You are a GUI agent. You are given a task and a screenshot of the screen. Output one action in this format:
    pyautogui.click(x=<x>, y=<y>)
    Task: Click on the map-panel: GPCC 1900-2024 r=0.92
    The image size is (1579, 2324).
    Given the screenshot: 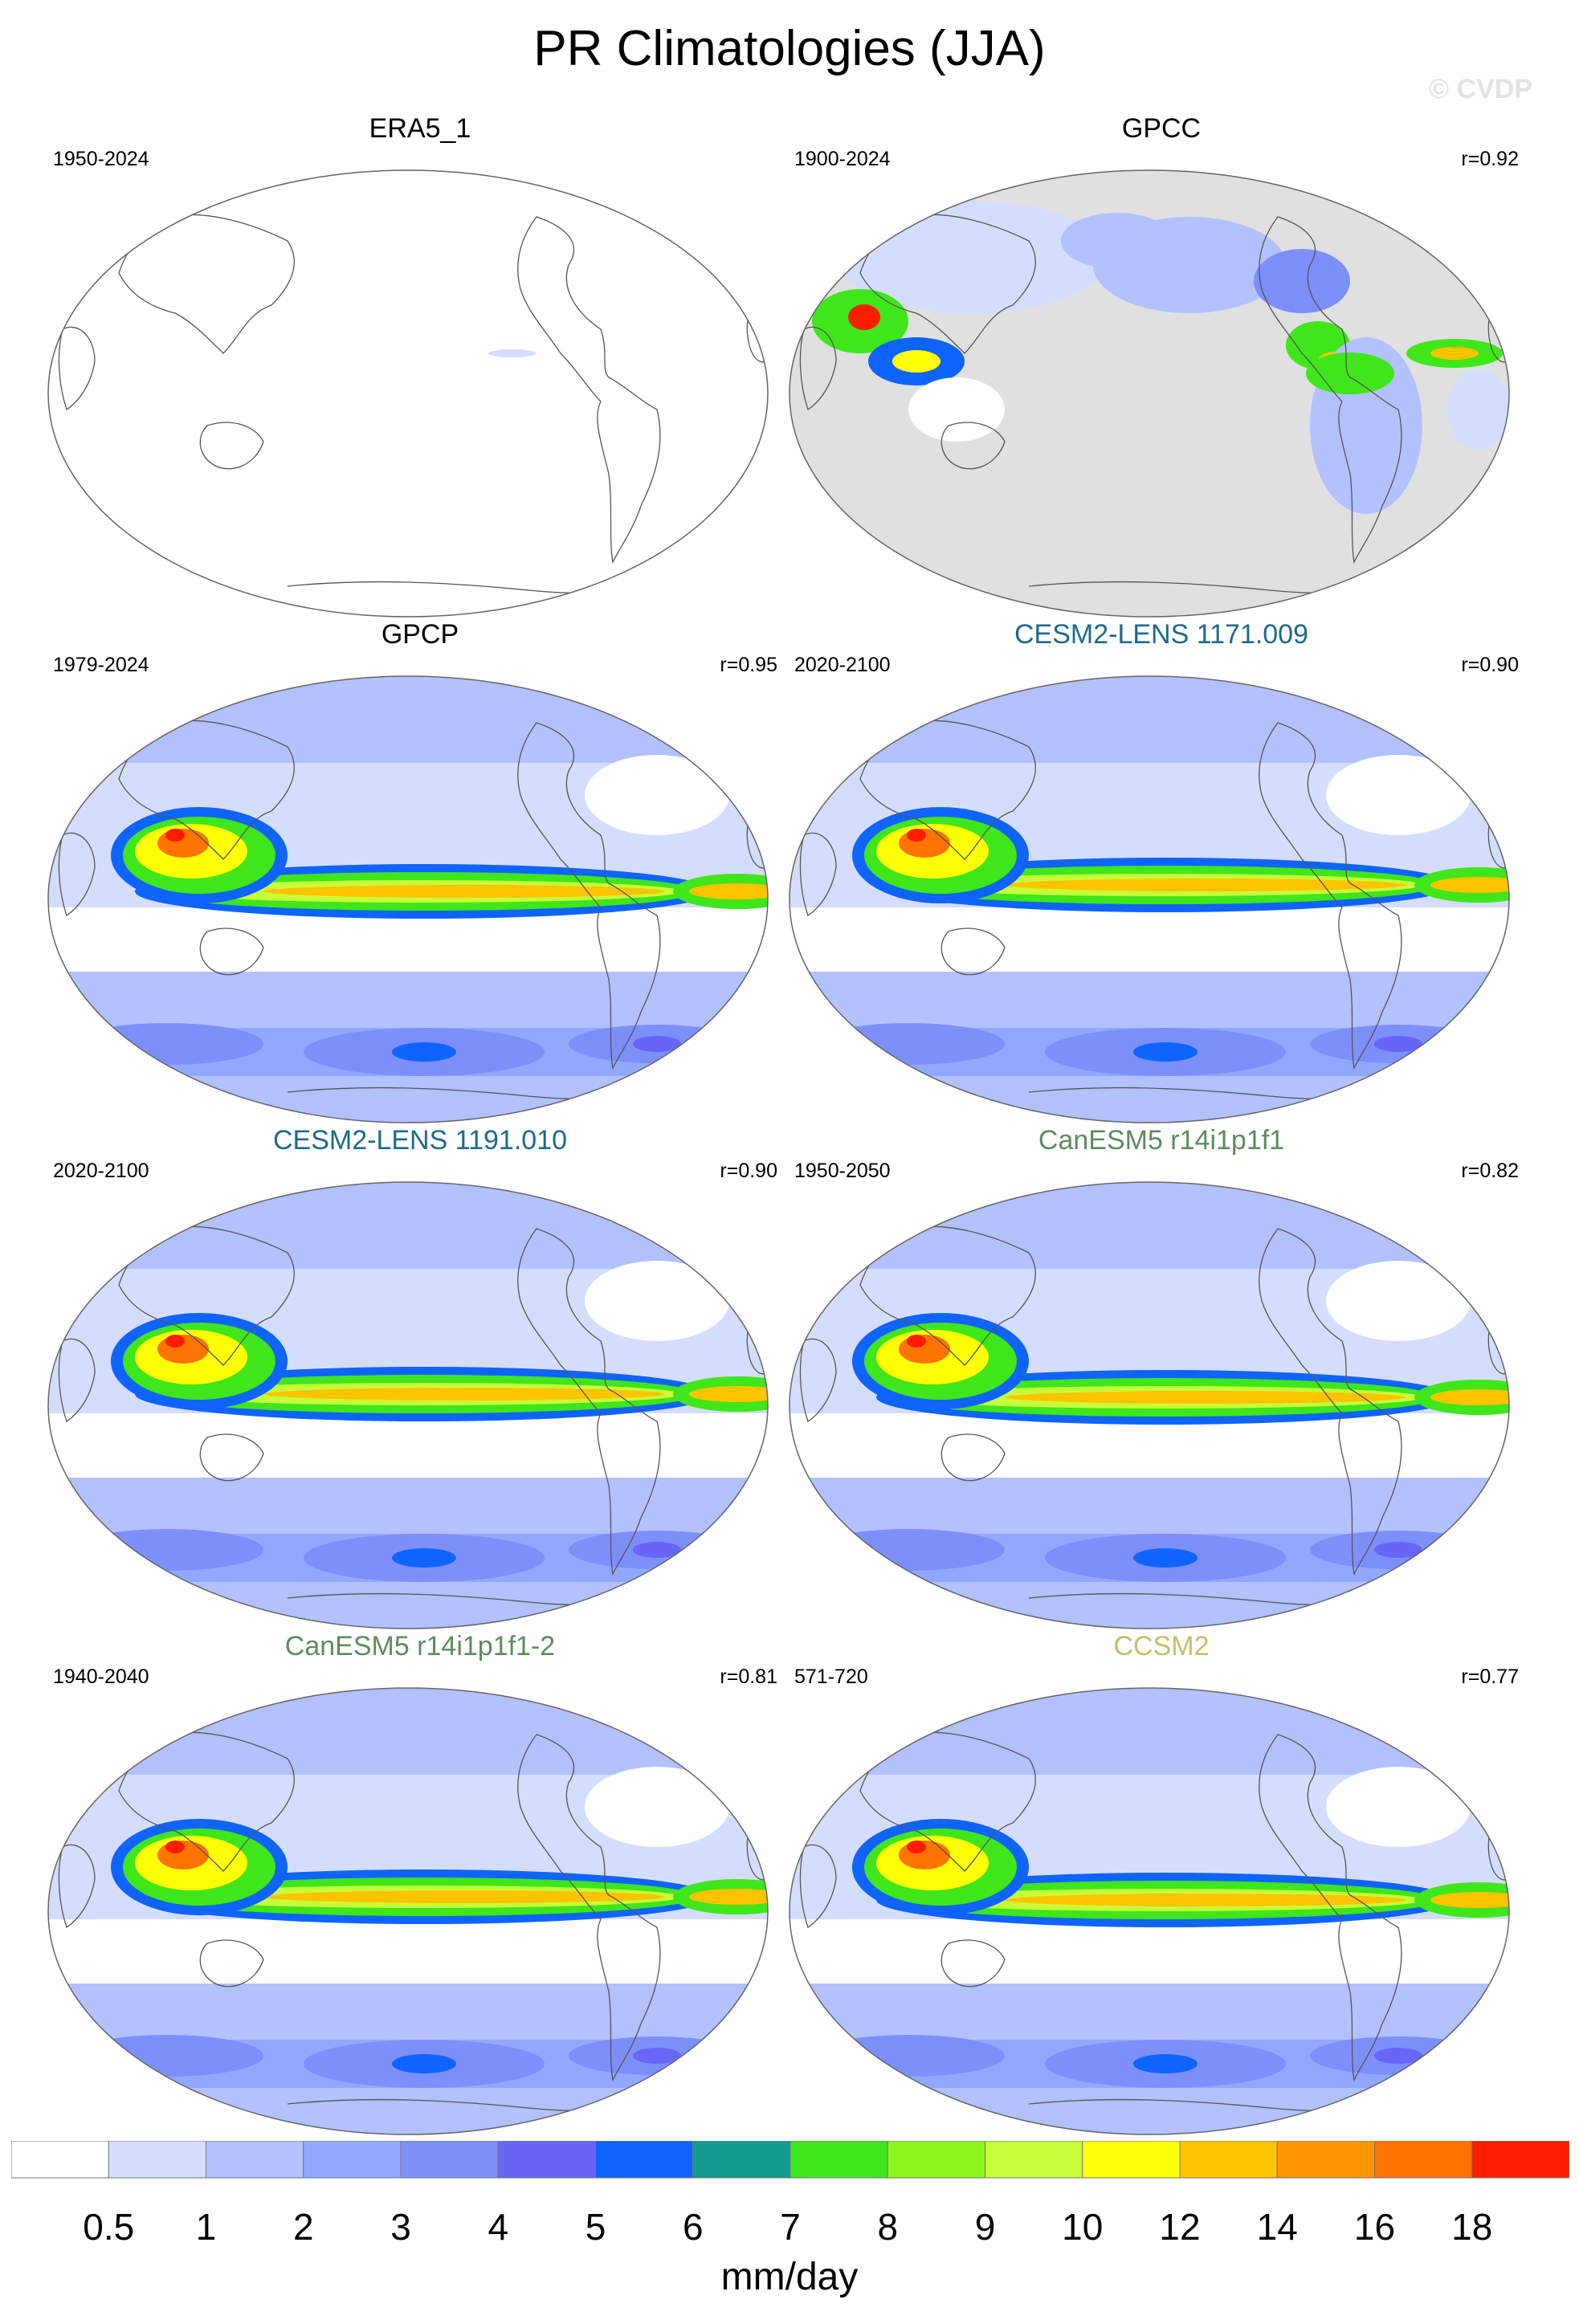 What is the action you would take?
    pyautogui.click(x=1161, y=377)
    